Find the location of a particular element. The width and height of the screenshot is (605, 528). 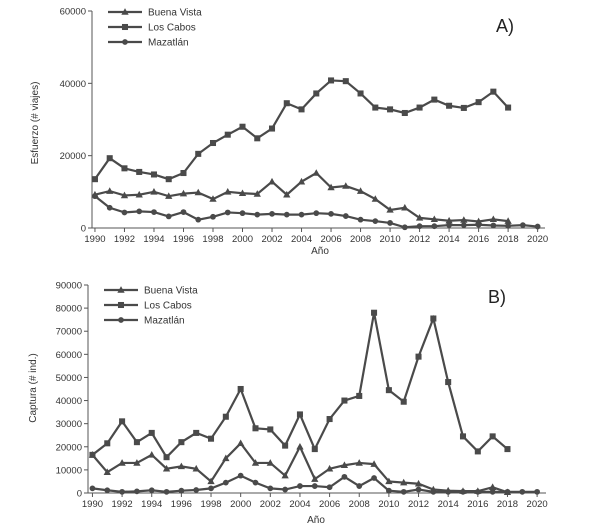

panel-b-legend-entry-buena-vista: Buena Vista is located at coordinates (151, 291).